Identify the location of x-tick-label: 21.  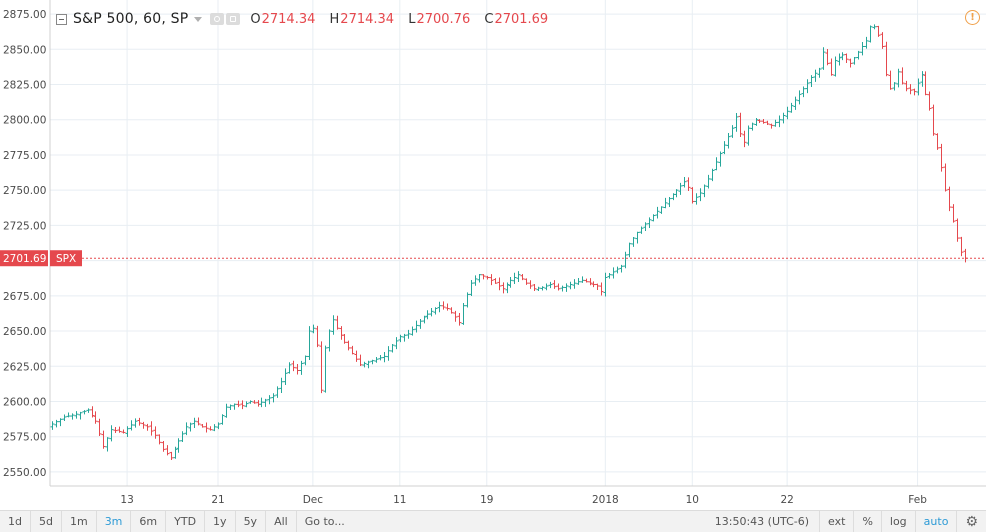
(217, 500).